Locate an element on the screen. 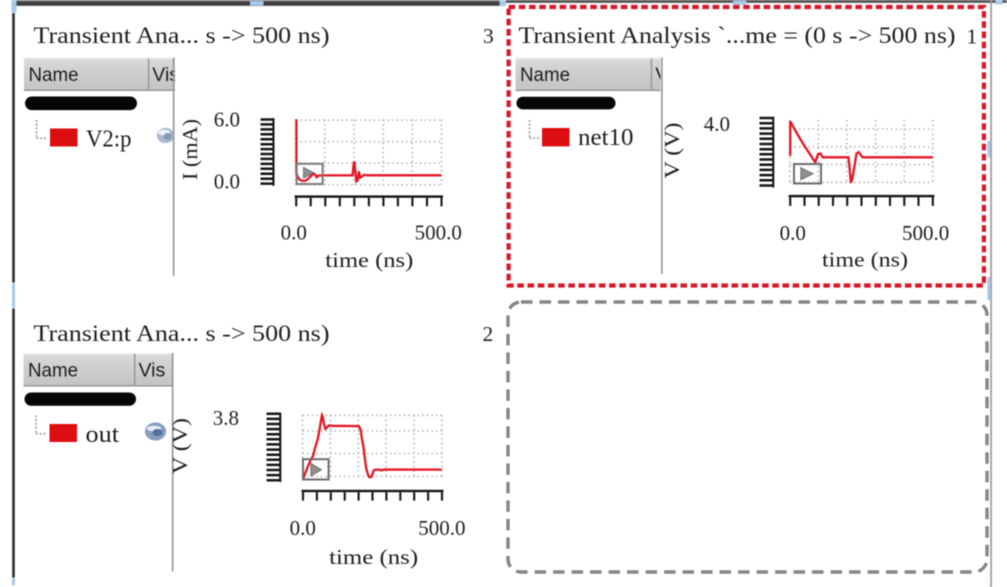 The height and width of the screenshot is (587, 1007). svg-text: 3 is located at coordinates (488, 36).